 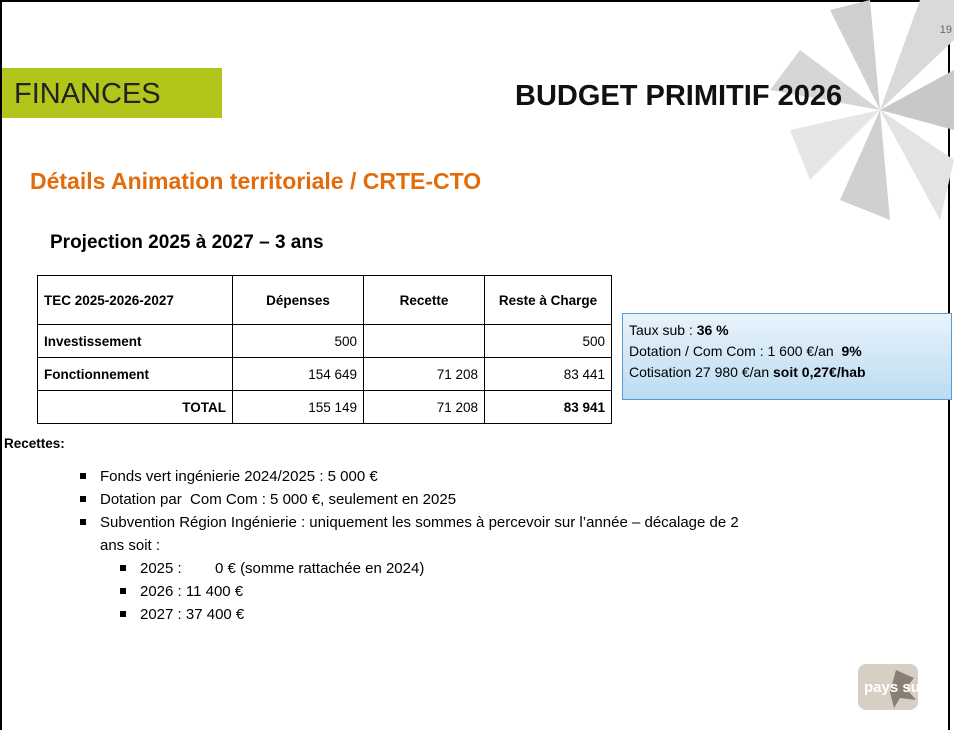 What do you see at coordinates (851, 351) in the screenshot?
I see `info-strong: 9%` at bounding box center [851, 351].